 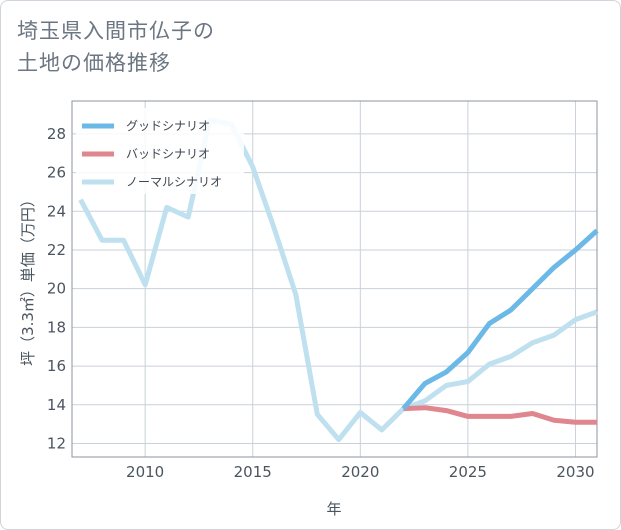 I want to click on y-tick-22: 22, so click(x=56, y=250).